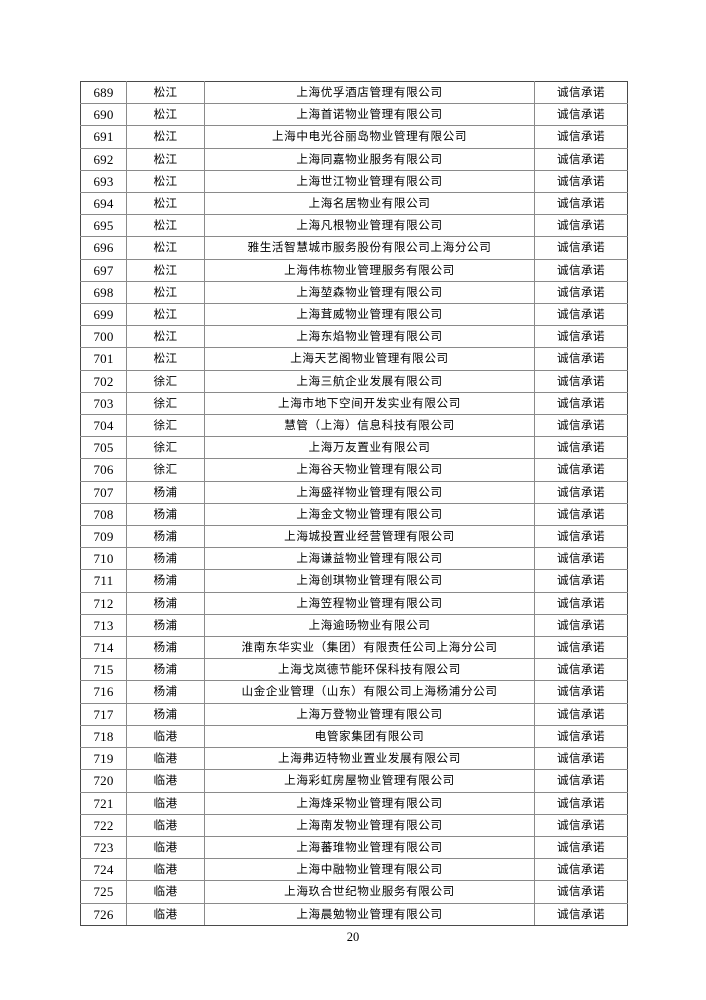  What do you see at coordinates (354, 914) in the screenshot?
I see `table-row: 726 临港 上海晨勉物业管理有限公司 诚信承诺` at bounding box center [354, 914].